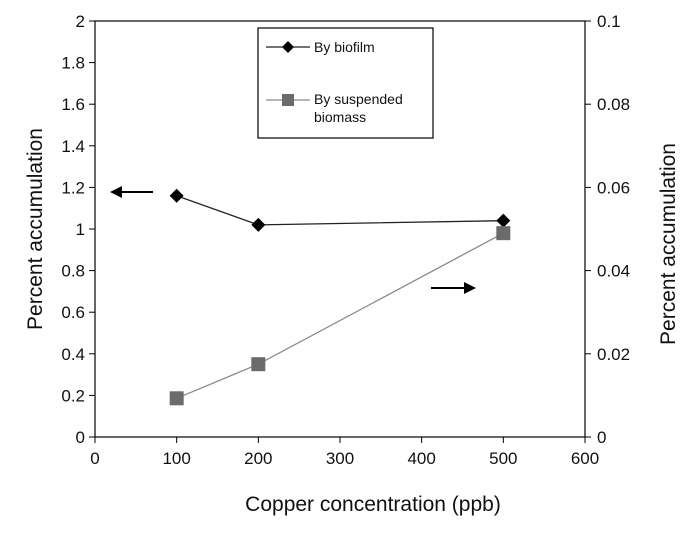  I want to click on y2-tick-label: 0.08, so click(613, 104).